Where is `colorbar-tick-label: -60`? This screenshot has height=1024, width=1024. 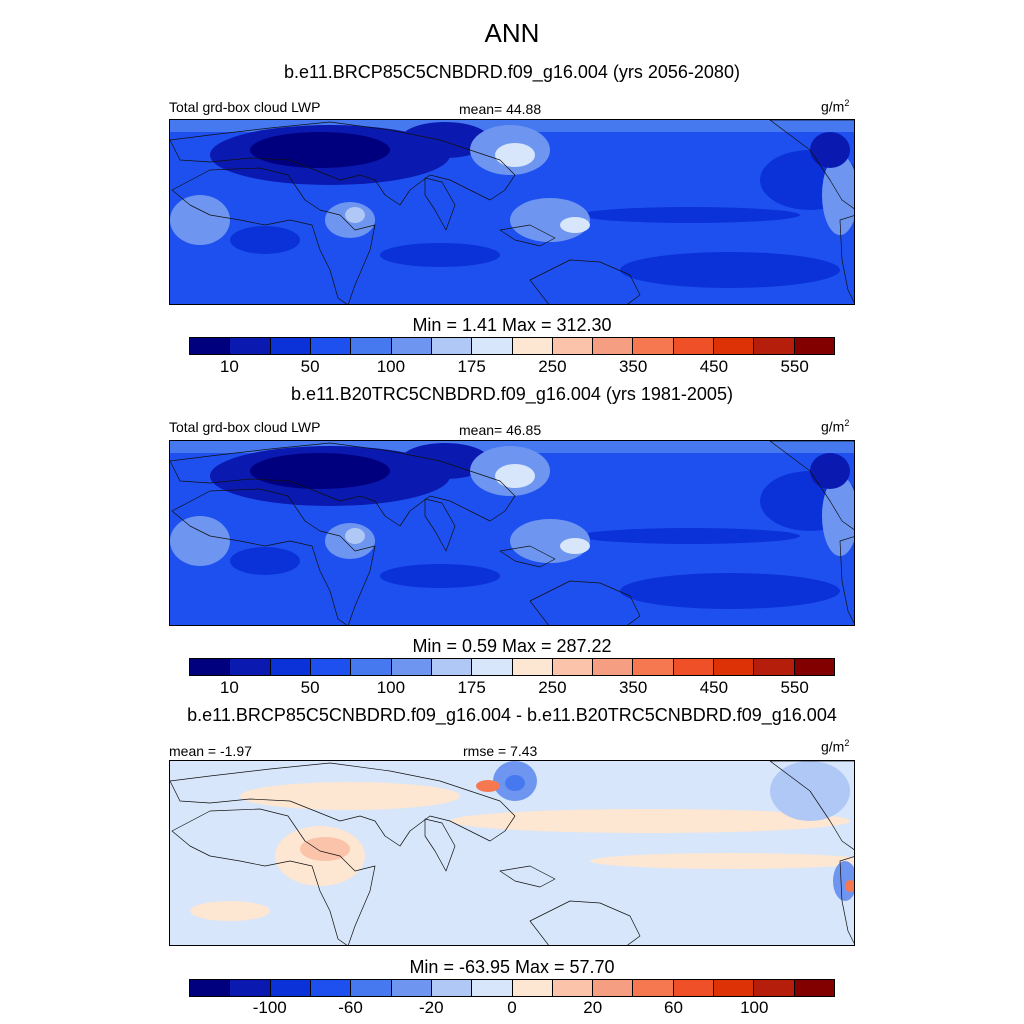 colorbar-tick-label: -60 is located at coordinates (350, 1007).